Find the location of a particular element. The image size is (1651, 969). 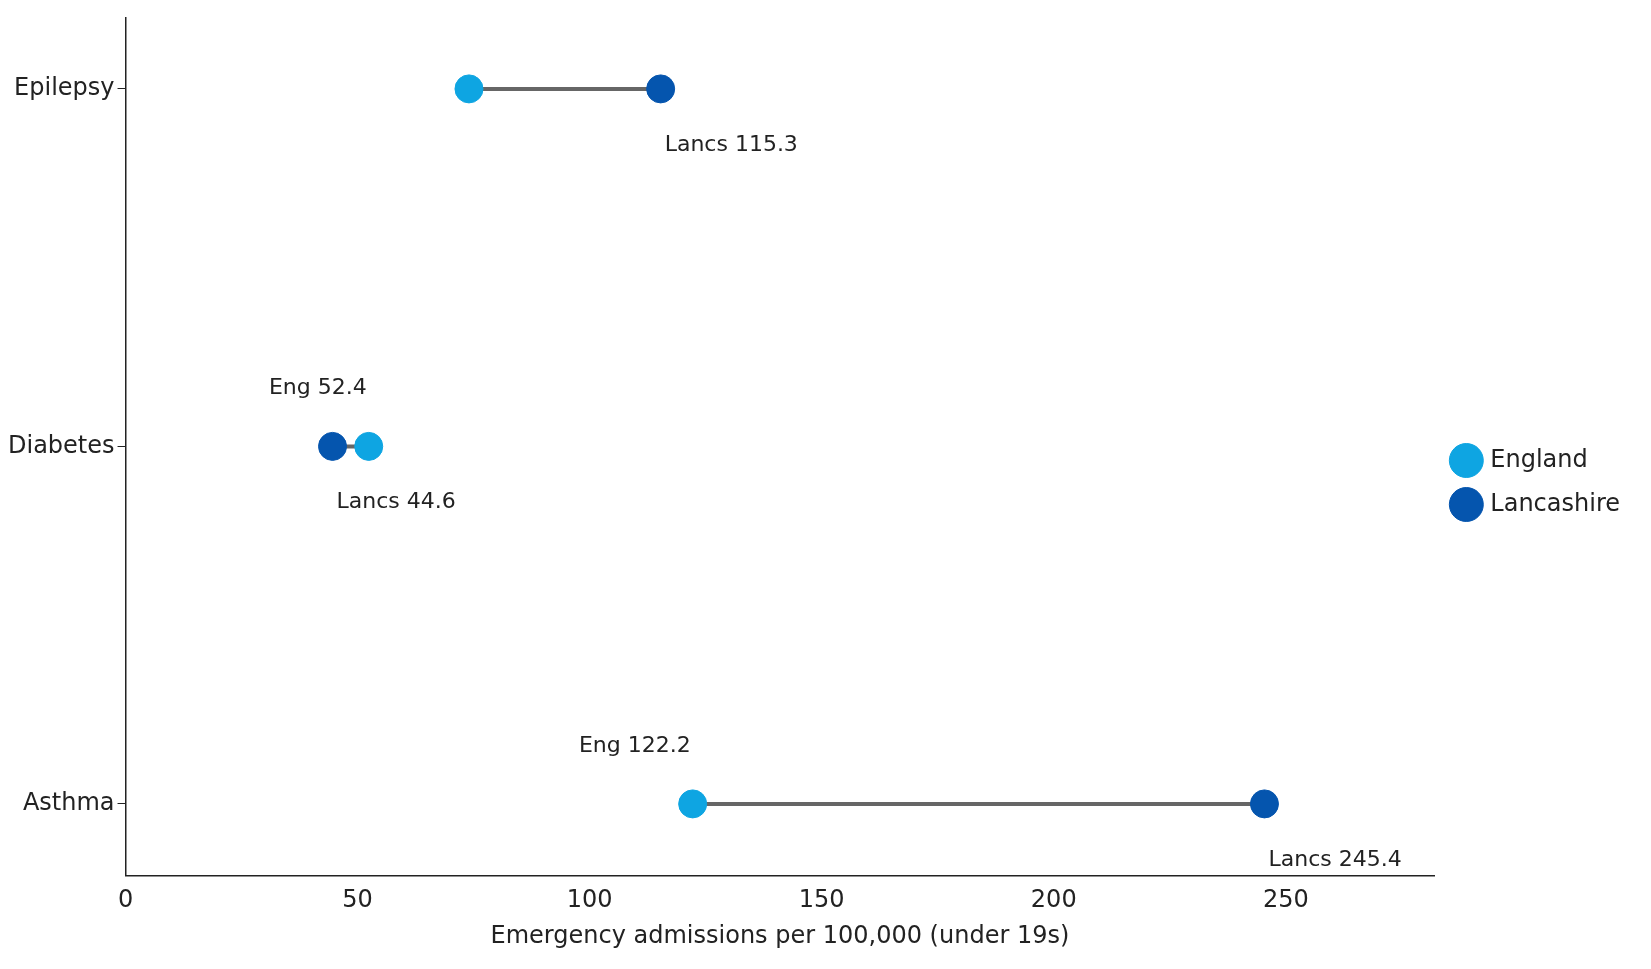

legend-label: Lancashire is located at coordinates (1555, 502).